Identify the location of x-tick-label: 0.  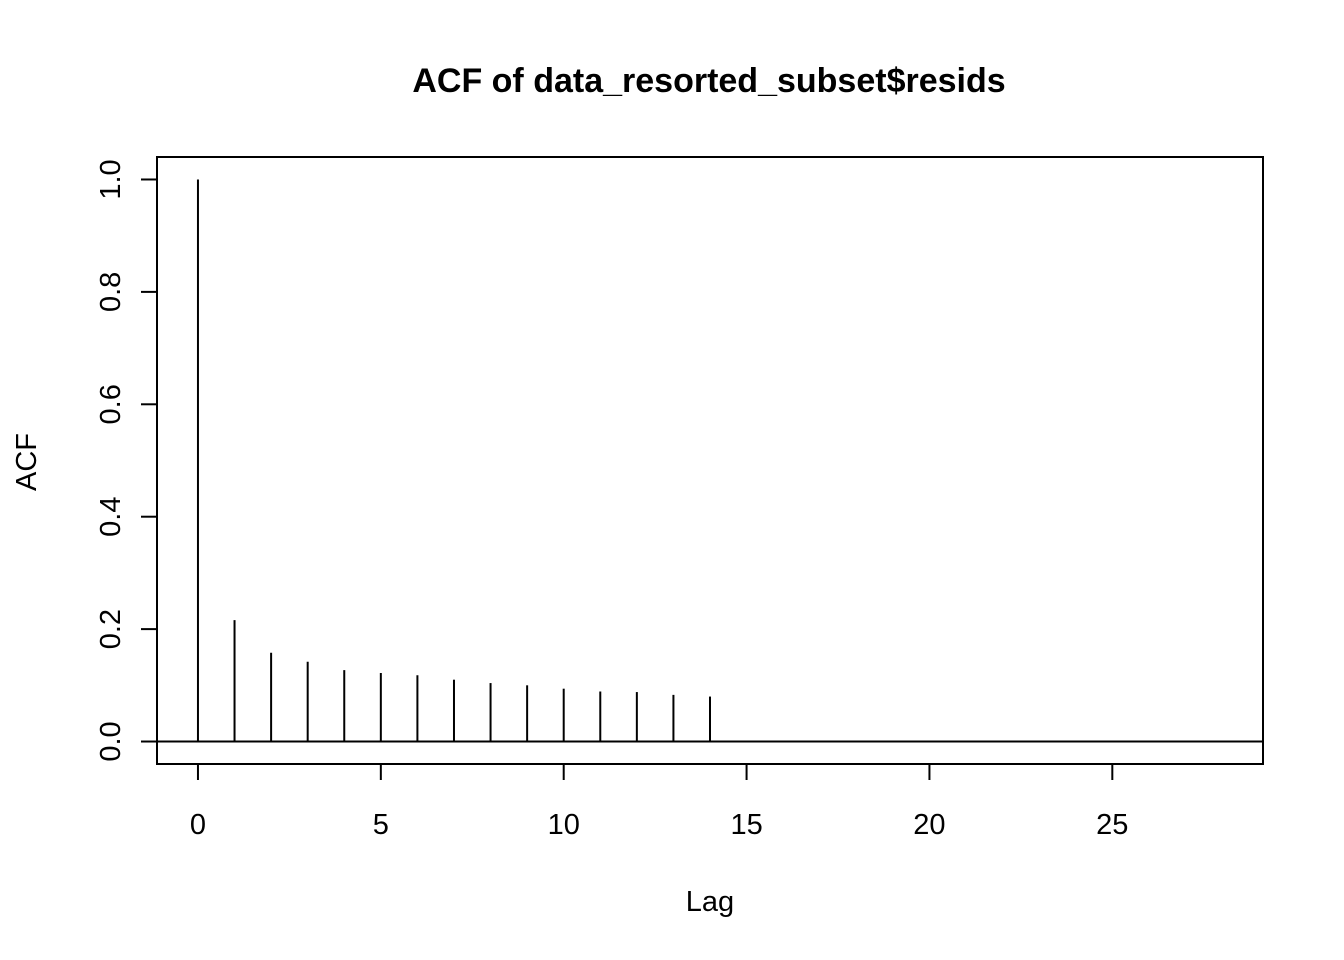
(198, 825).